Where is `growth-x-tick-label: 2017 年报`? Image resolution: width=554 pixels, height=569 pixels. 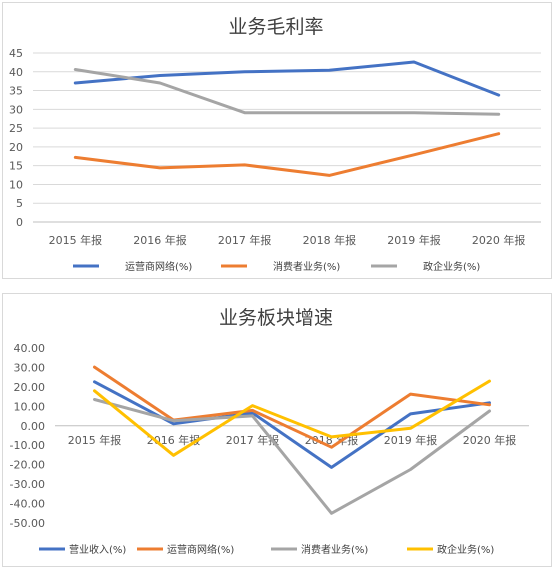 growth-x-tick-label: 2017 年报 is located at coordinates (253, 440).